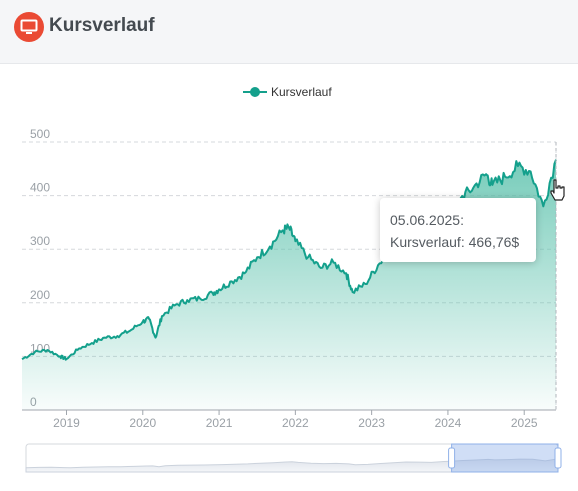 This screenshot has height=491, width=578. What do you see at coordinates (40, 188) in the screenshot?
I see `y-tick-label: 400` at bounding box center [40, 188].